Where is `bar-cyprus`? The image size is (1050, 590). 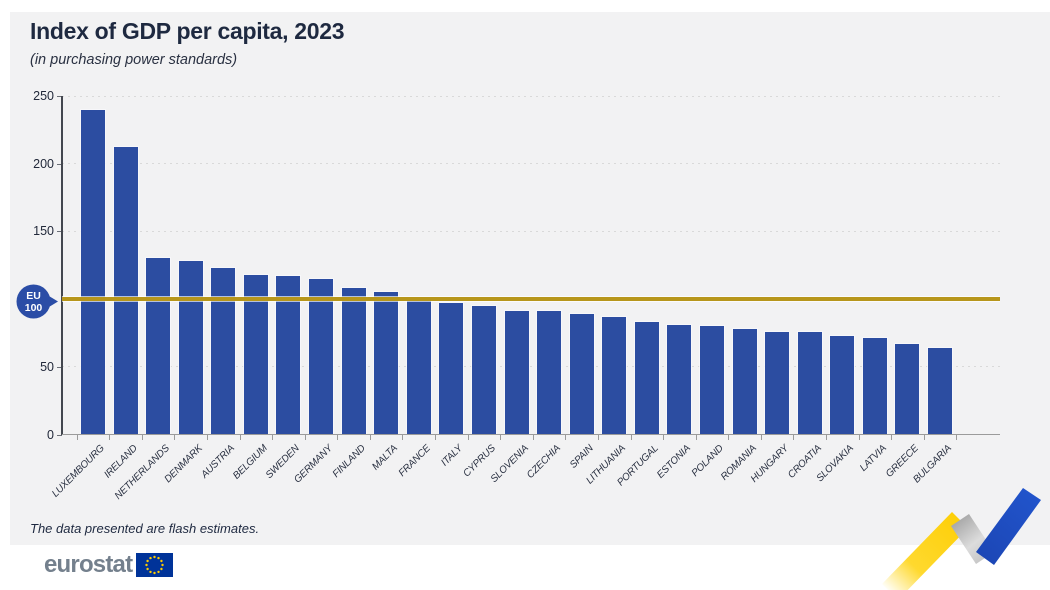
bar-cyprus is located at coordinates (483, 370).